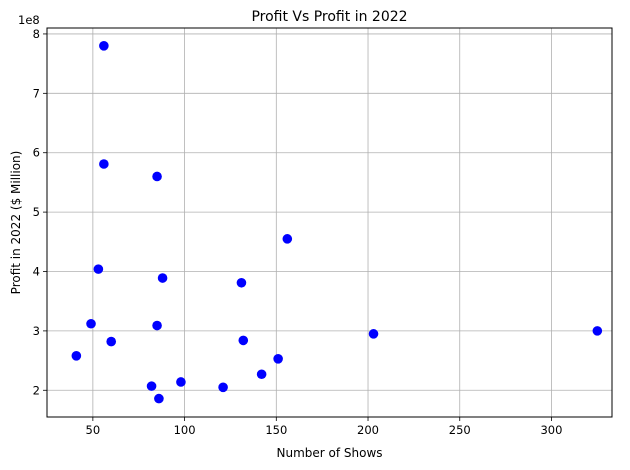 This screenshot has height=470, width=630. I want to click on y-tick-label: 4, so click(36, 271).